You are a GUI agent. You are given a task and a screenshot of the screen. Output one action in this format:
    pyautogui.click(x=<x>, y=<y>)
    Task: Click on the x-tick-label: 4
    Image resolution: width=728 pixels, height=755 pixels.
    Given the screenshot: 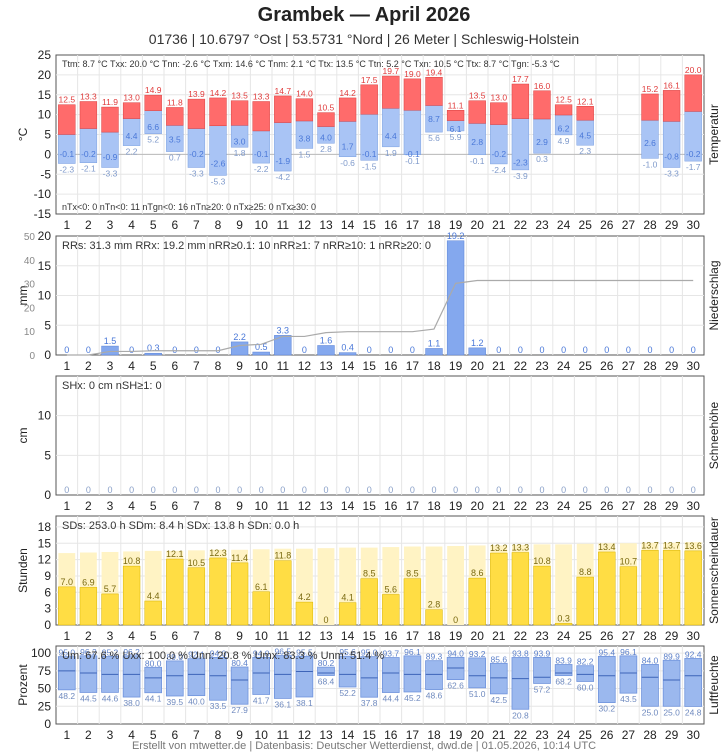 What is the action you would take?
    pyautogui.click(x=131, y=225)
    